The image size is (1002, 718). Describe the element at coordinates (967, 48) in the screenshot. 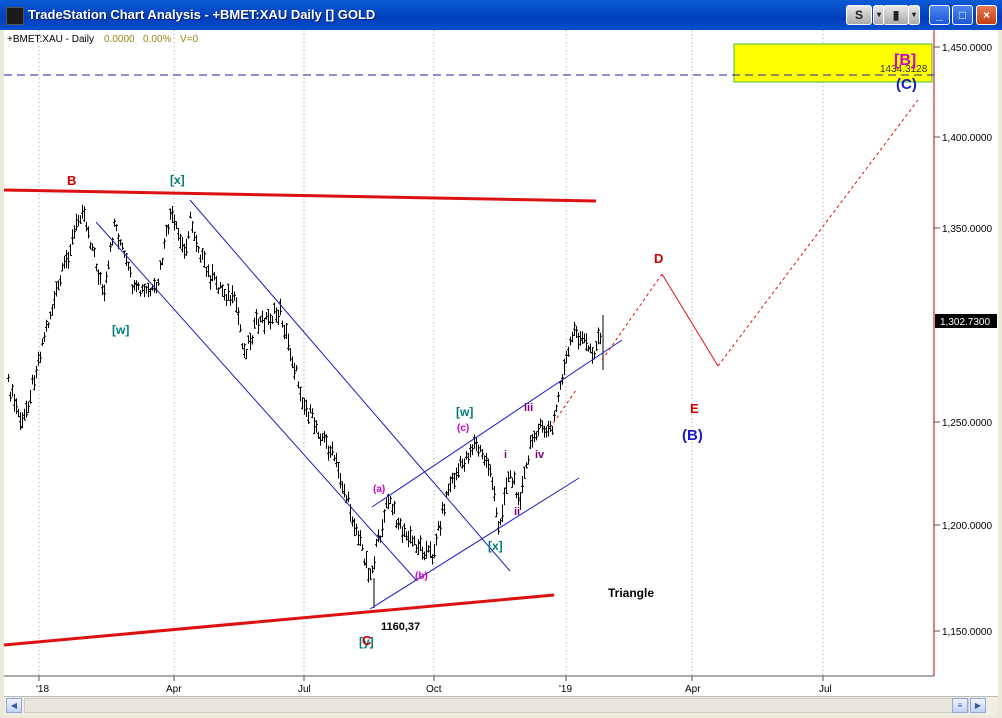

I see `y-tick-label: 1,450.0000` at that location.